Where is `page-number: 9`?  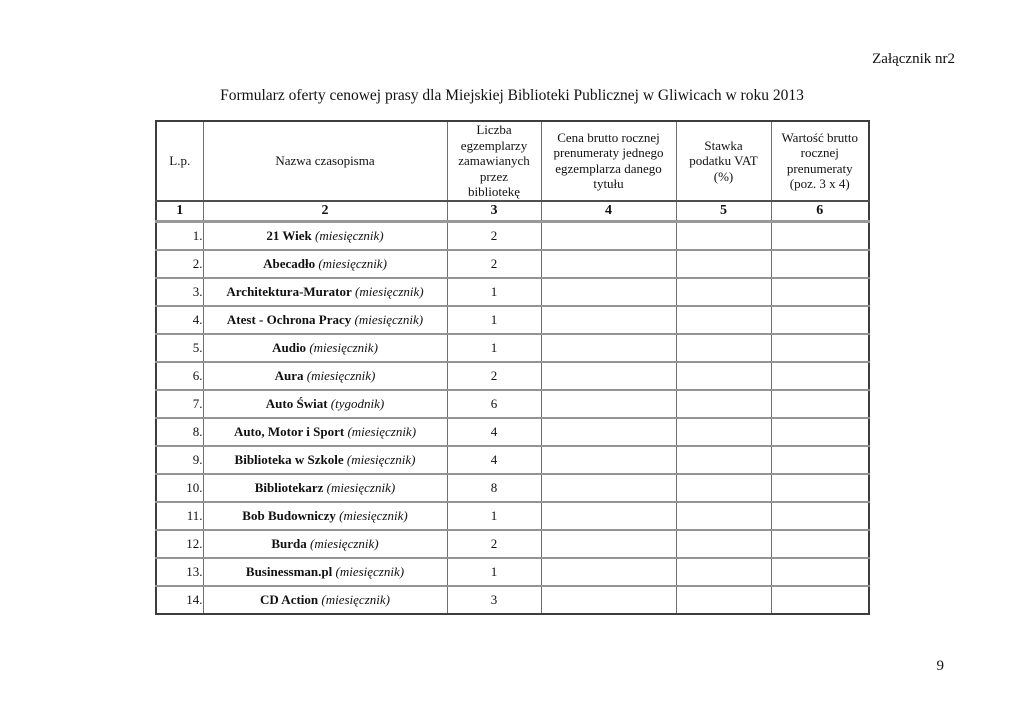 page-number: 9 is located at coordinates (940, 666).